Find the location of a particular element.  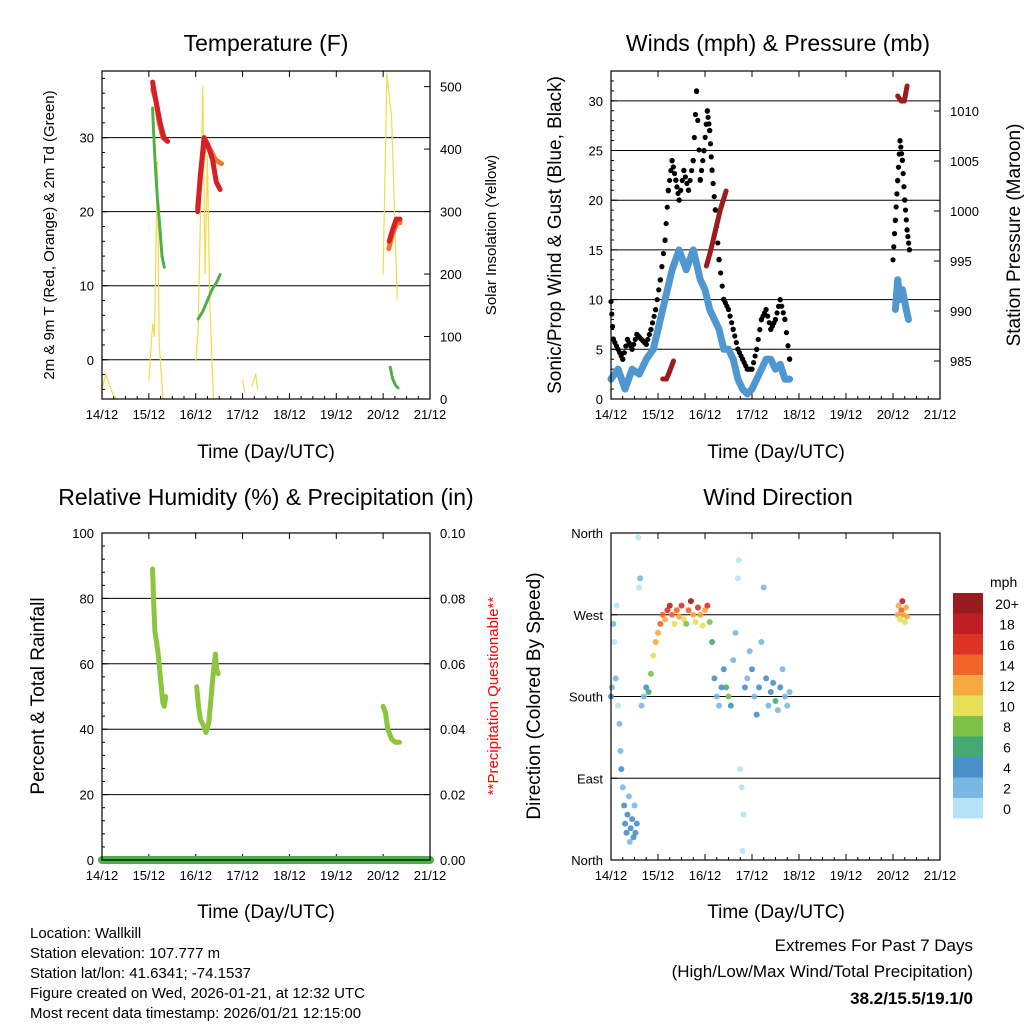

y-tick-label: 10 is located at coordinates (596, 300).